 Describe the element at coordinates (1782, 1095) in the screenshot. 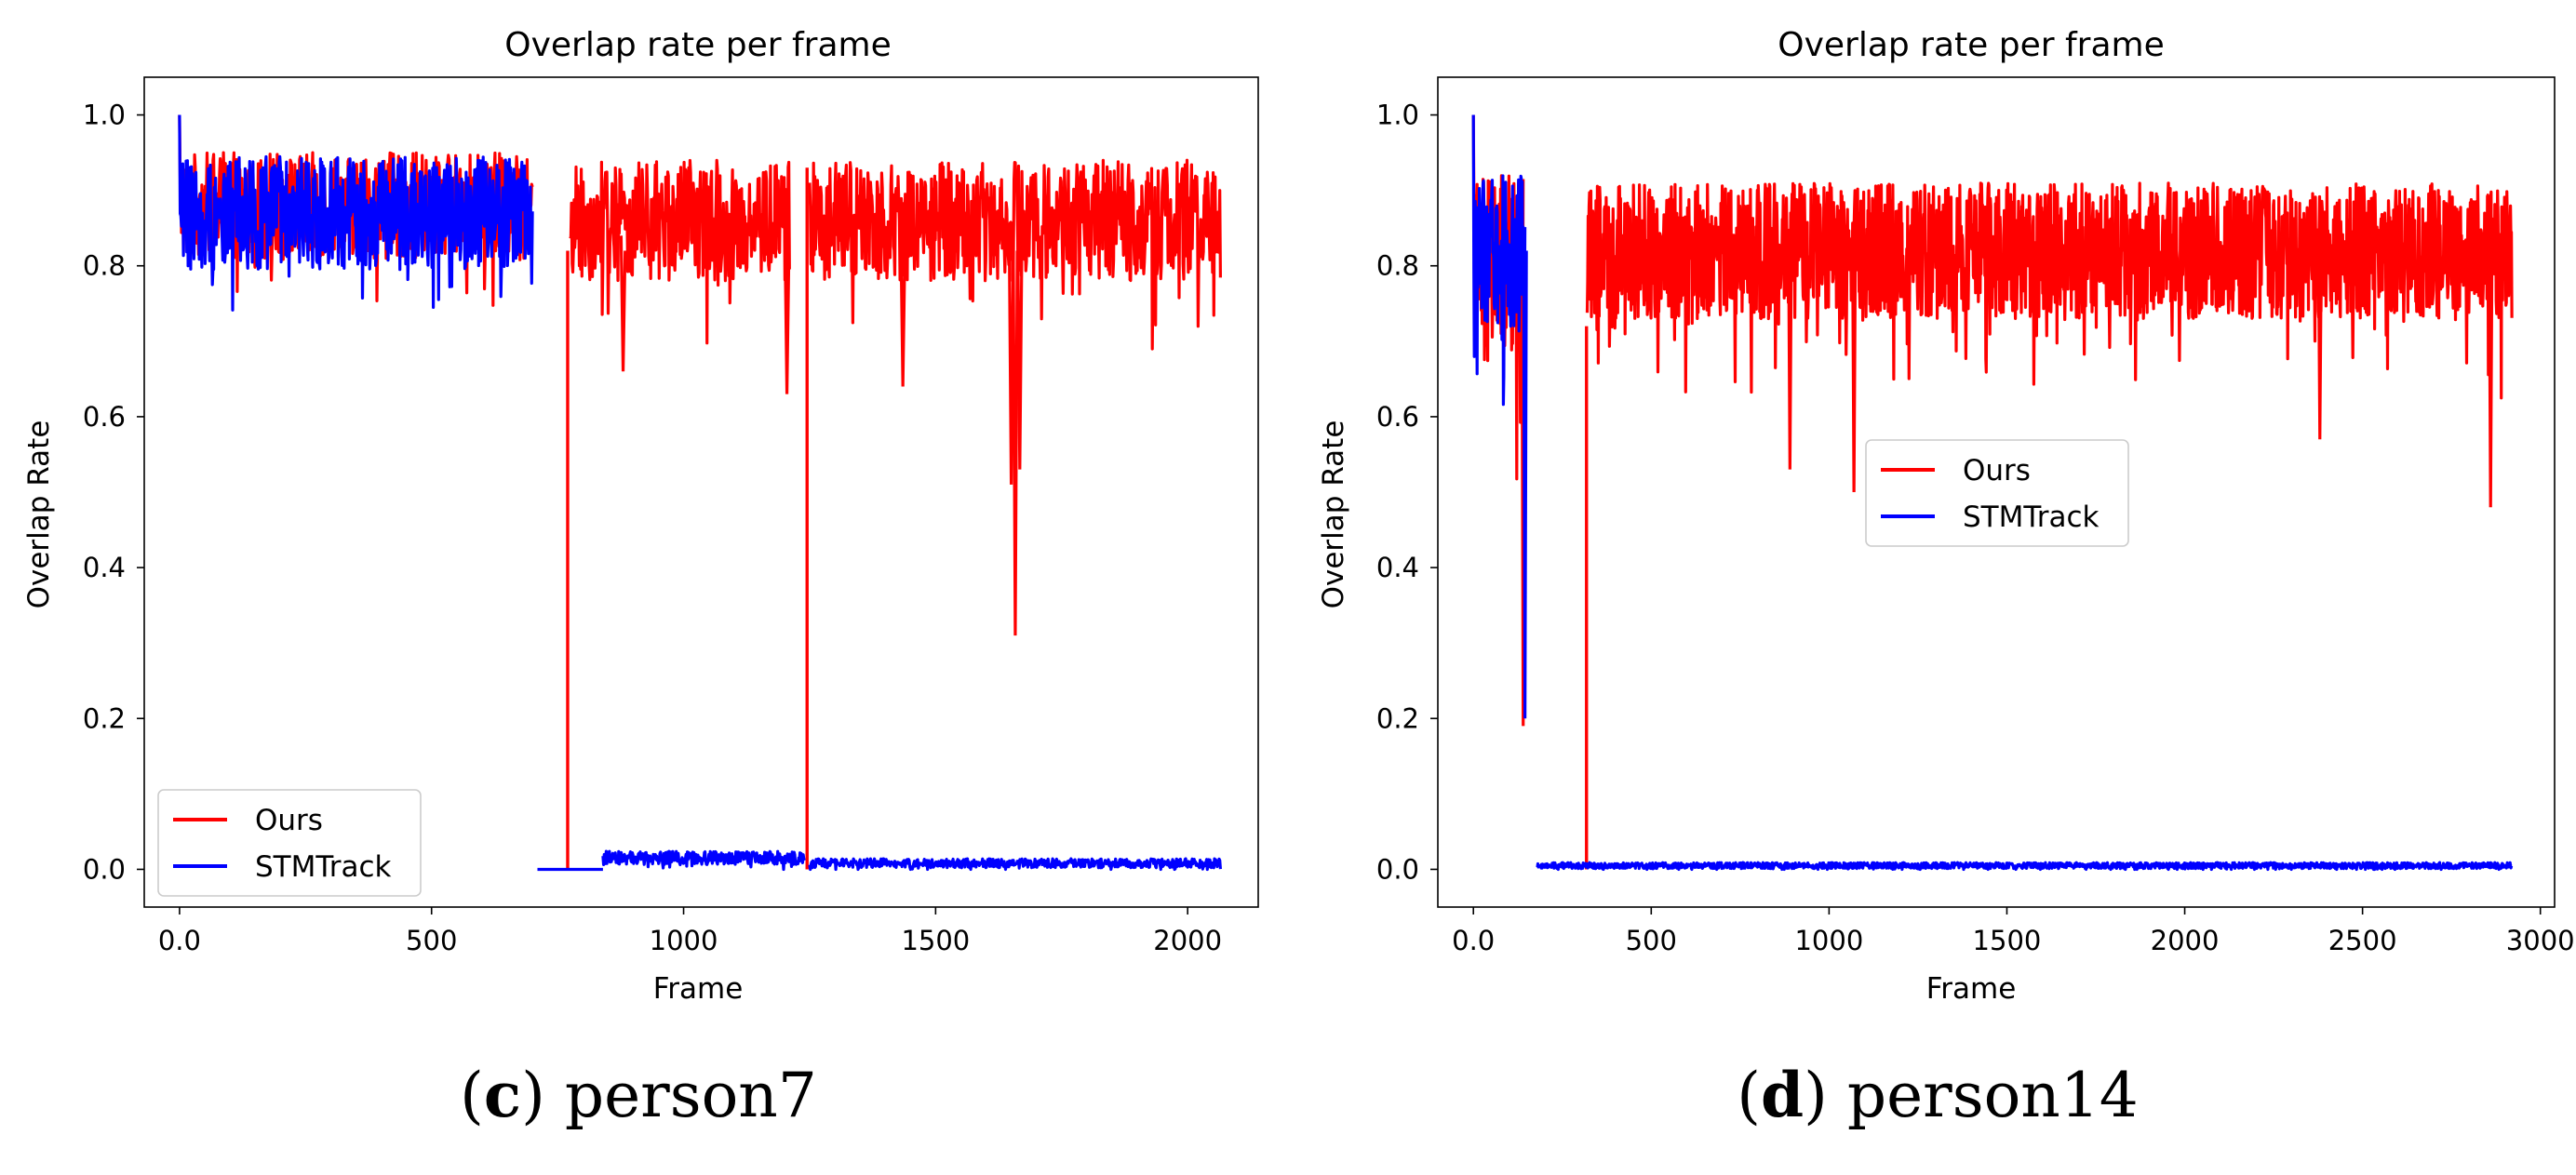

I see `caption-letter: d` at that location.